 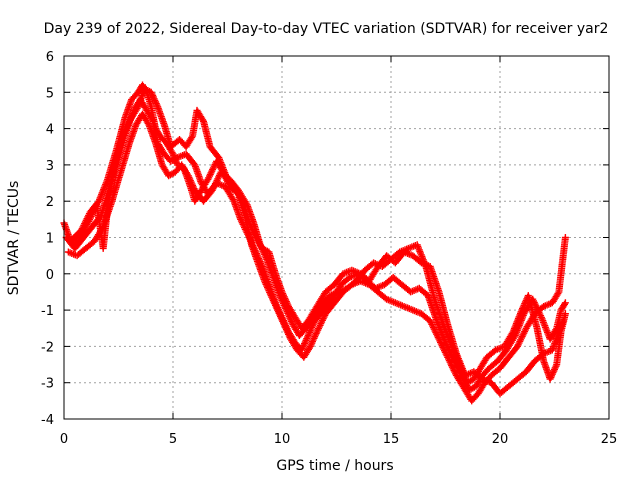 I want to click on y-tick-label: 2, so click(x=50, y=202).